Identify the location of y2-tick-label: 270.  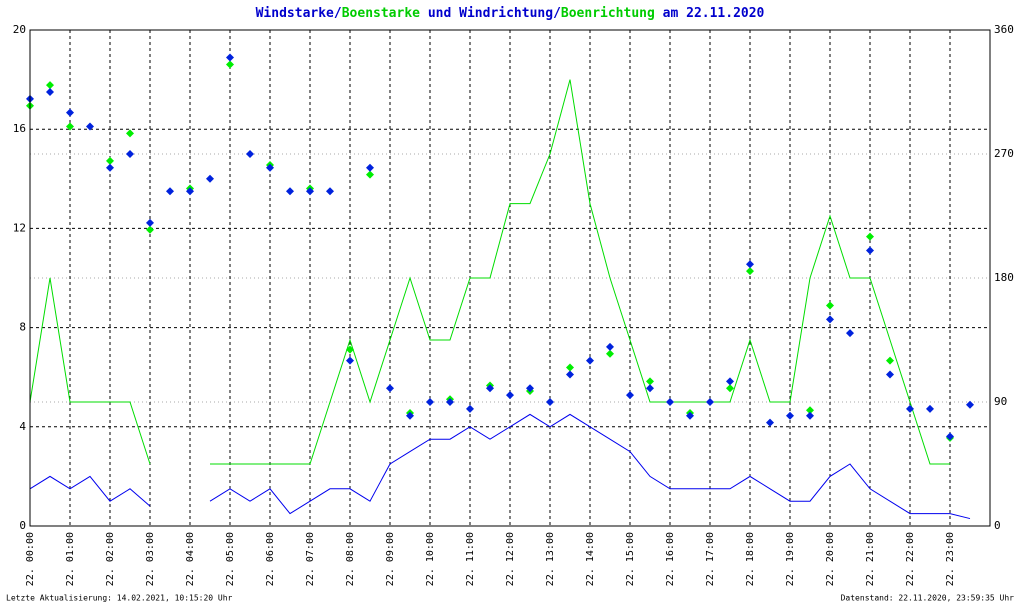
(1004, 153).